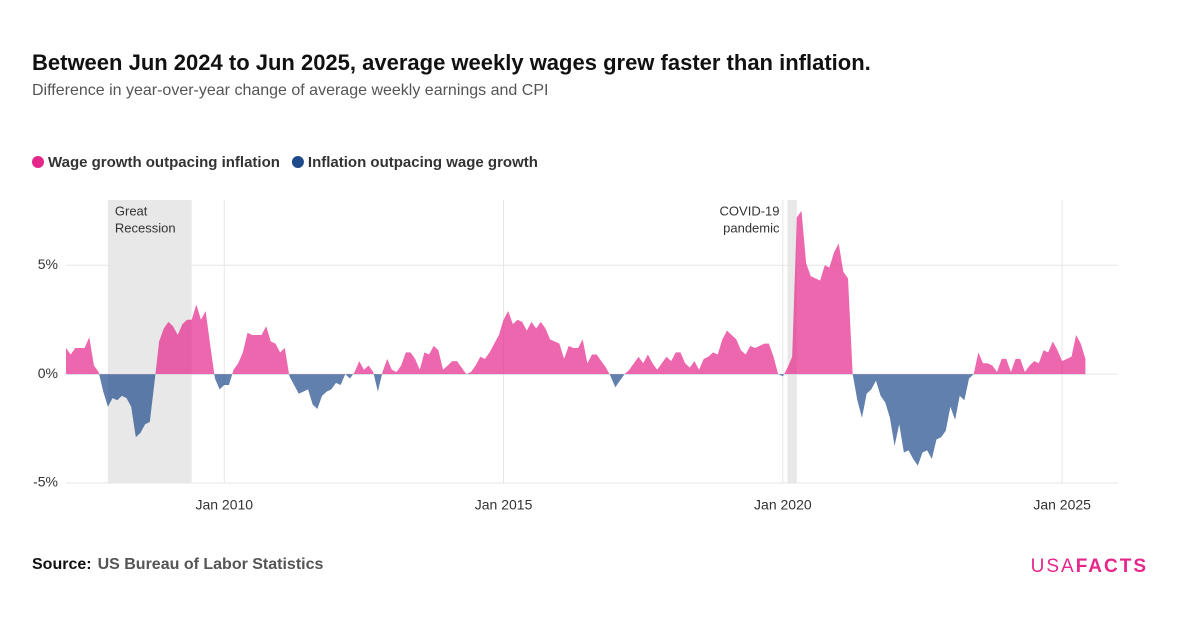 This screenshot has width=1200, height=628. What do you see at coordinates (1112, 566) in the screenshot?
I see `logo-part: FACTS` at bounding box center [1112, 566].